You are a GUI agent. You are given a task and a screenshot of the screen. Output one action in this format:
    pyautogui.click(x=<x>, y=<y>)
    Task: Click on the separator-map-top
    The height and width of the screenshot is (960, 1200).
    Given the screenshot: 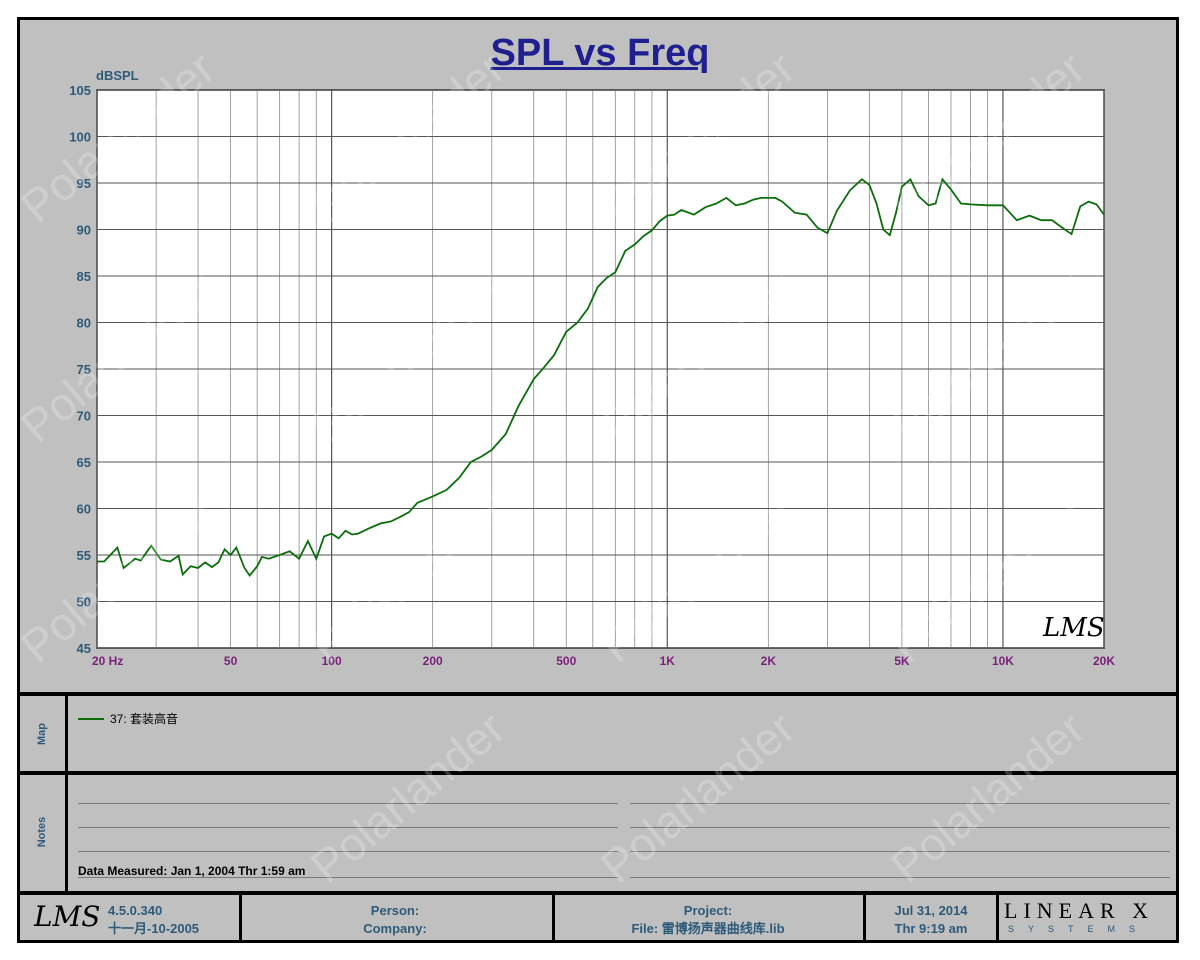 What is the action you would take?
    pyautogui.click(x=598, y=694)
    